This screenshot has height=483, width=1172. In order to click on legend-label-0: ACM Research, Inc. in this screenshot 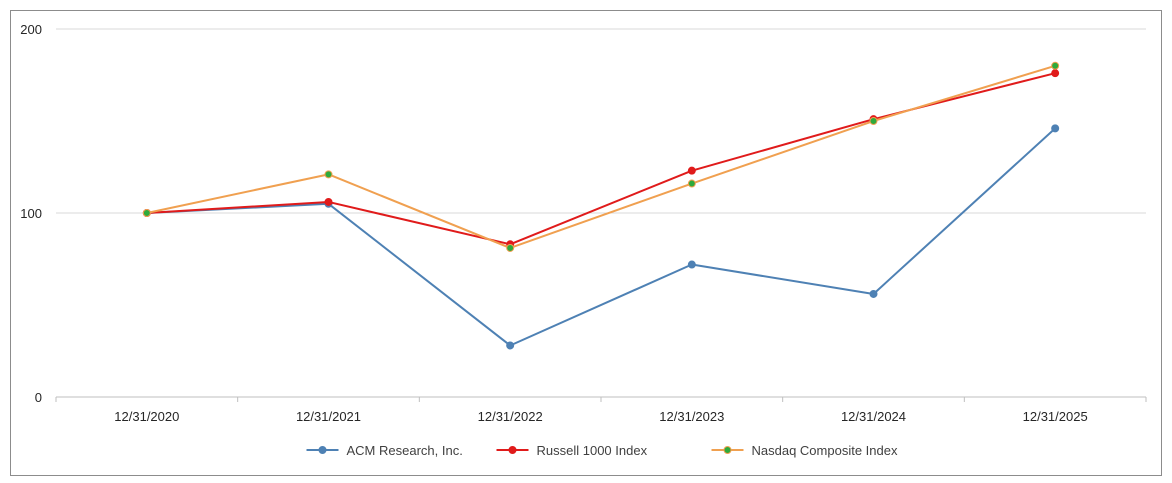, I will do `click(405, 450)`.